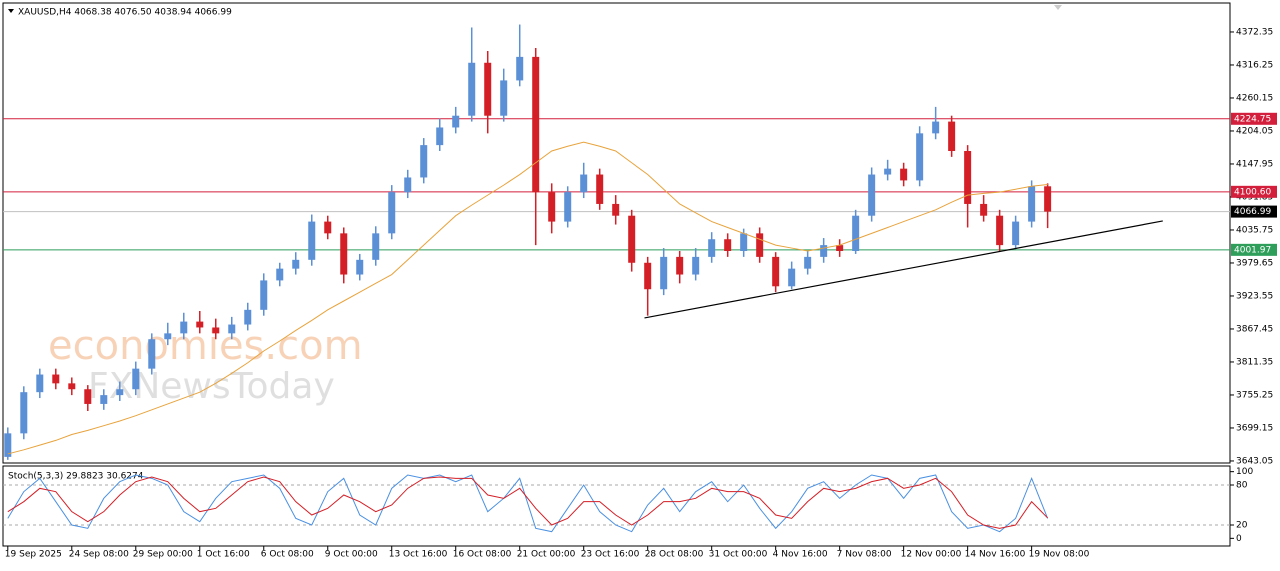 The width and height of the screenshot is (1280, 571). I want to click on x-tick-label: 13 Oct 16:00, so click(418, 555).